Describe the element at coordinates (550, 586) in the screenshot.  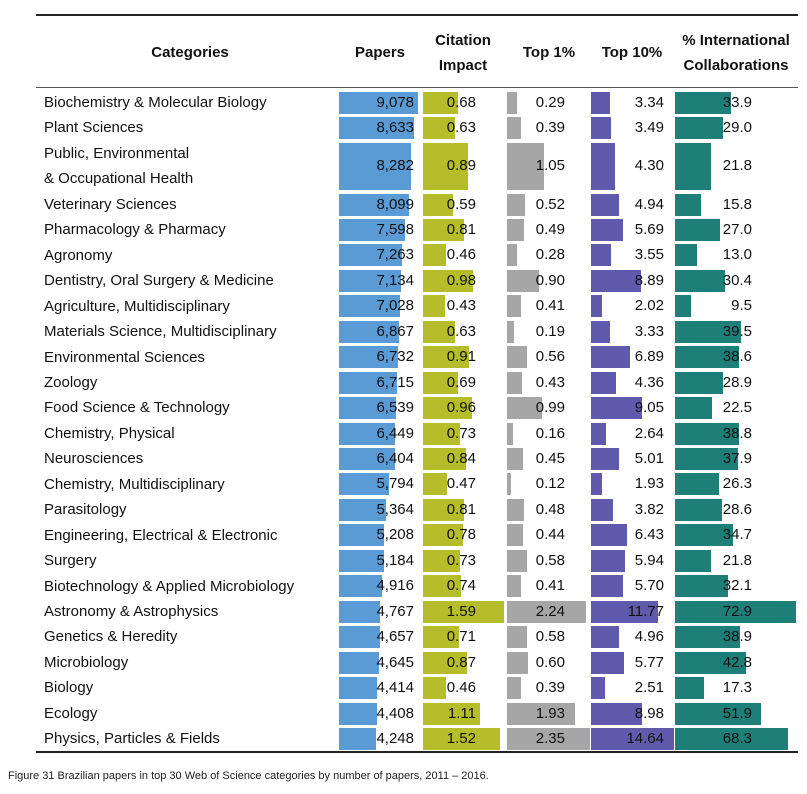
I see `row-18-top1-value: 0.41` at that location.